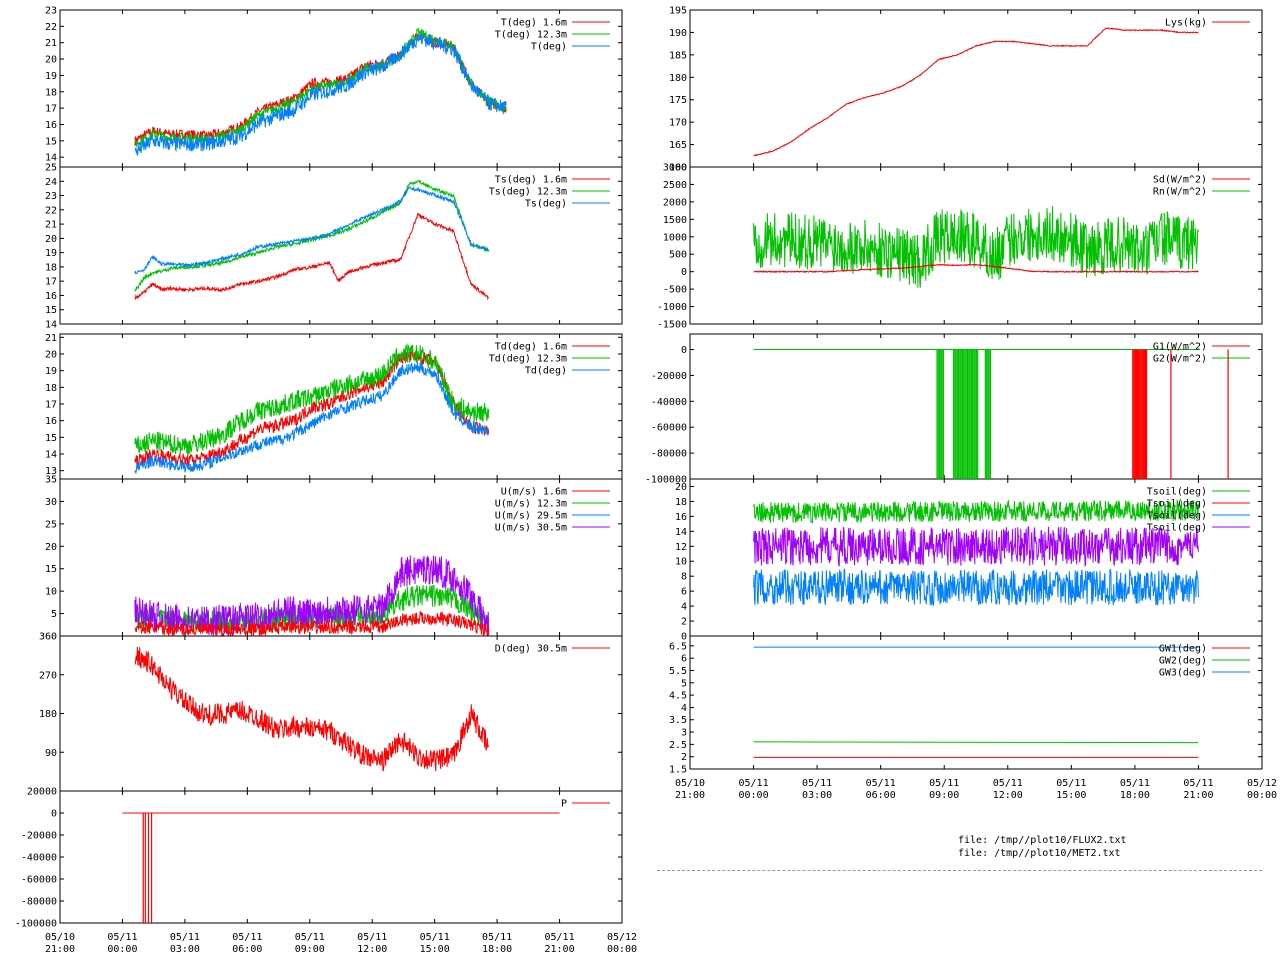 The width and height of the screenshot is (1280, 960). What do you see at coordinates (675, 290) in the screenshot?
I see `y-tick-label: -500` at bounding box center [675, 290].